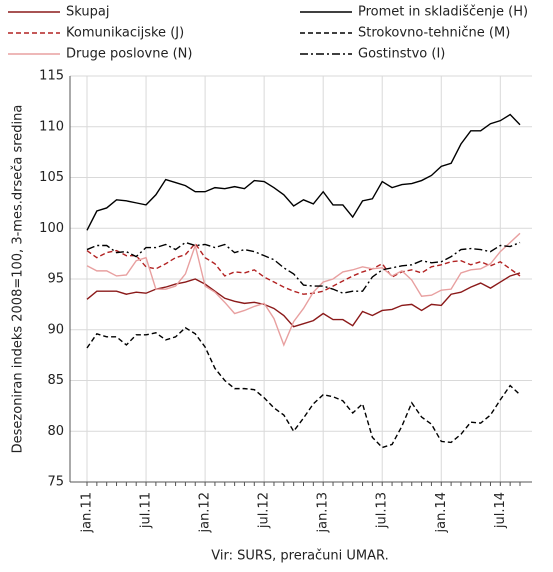  Describe the element at coordinates (87, 513) in the screenshot. I see `x-tick-label: jan.11` at that location.